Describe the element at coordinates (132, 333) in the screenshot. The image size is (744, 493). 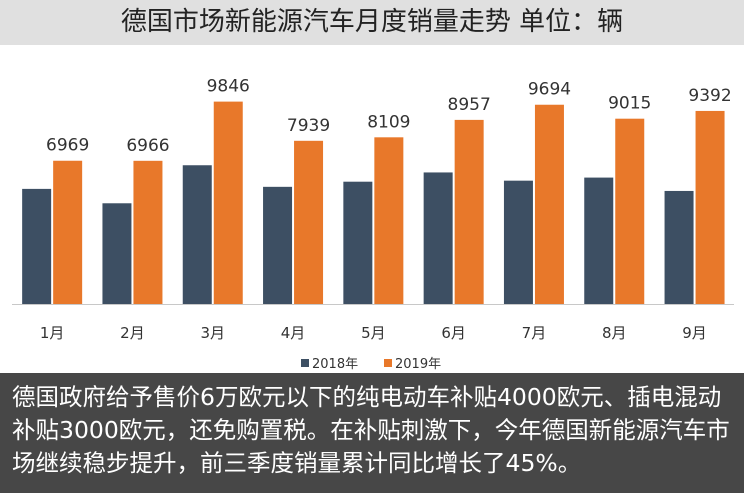
I see `x-tick-label-2: 2月` at that location.